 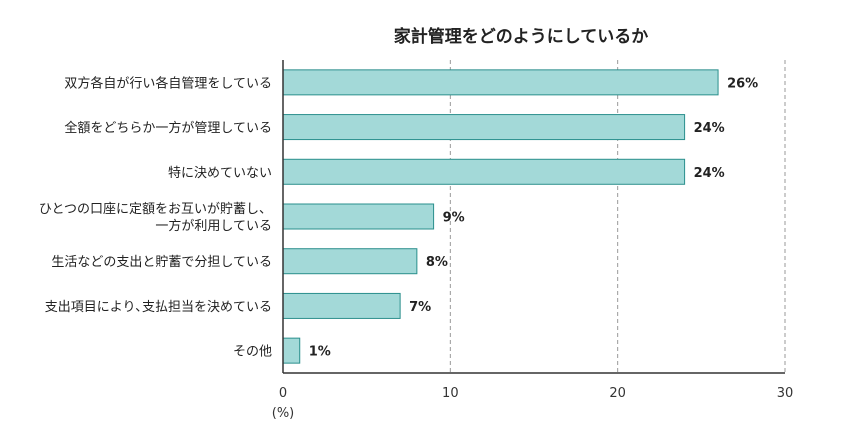 I want to click on x-tick-label: 20, so click(x=617, y=393).